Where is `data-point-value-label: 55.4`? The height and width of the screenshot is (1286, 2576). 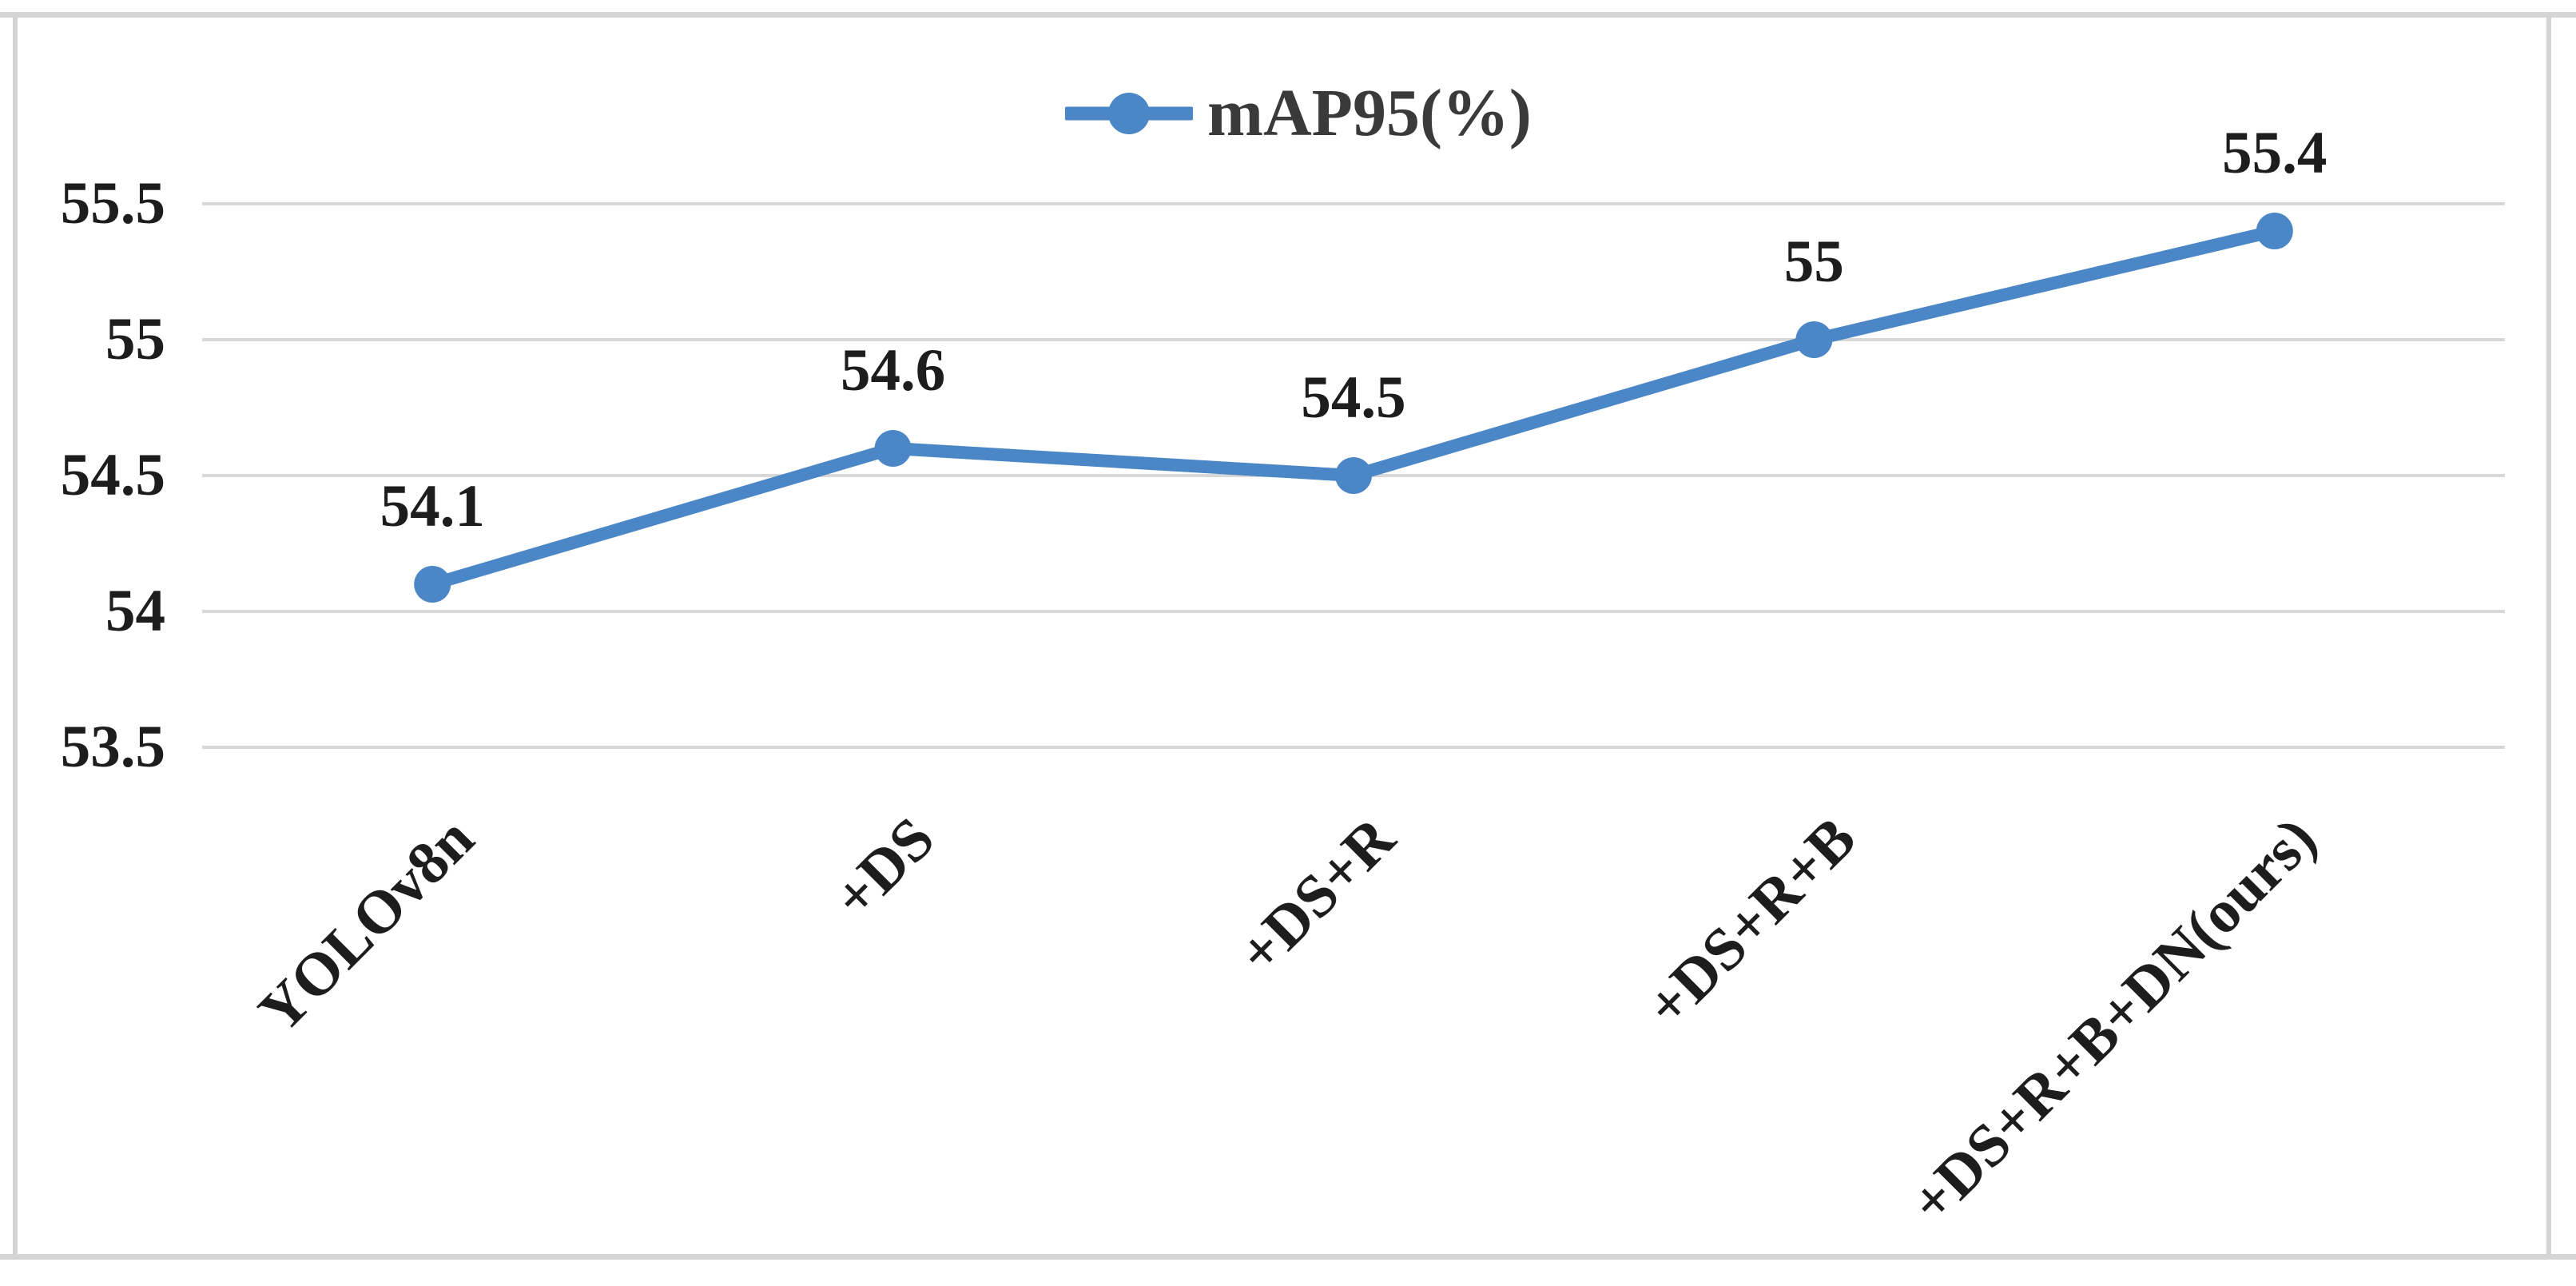 data-point-value-label: 55.4 is located at coordinates (2275, 153).